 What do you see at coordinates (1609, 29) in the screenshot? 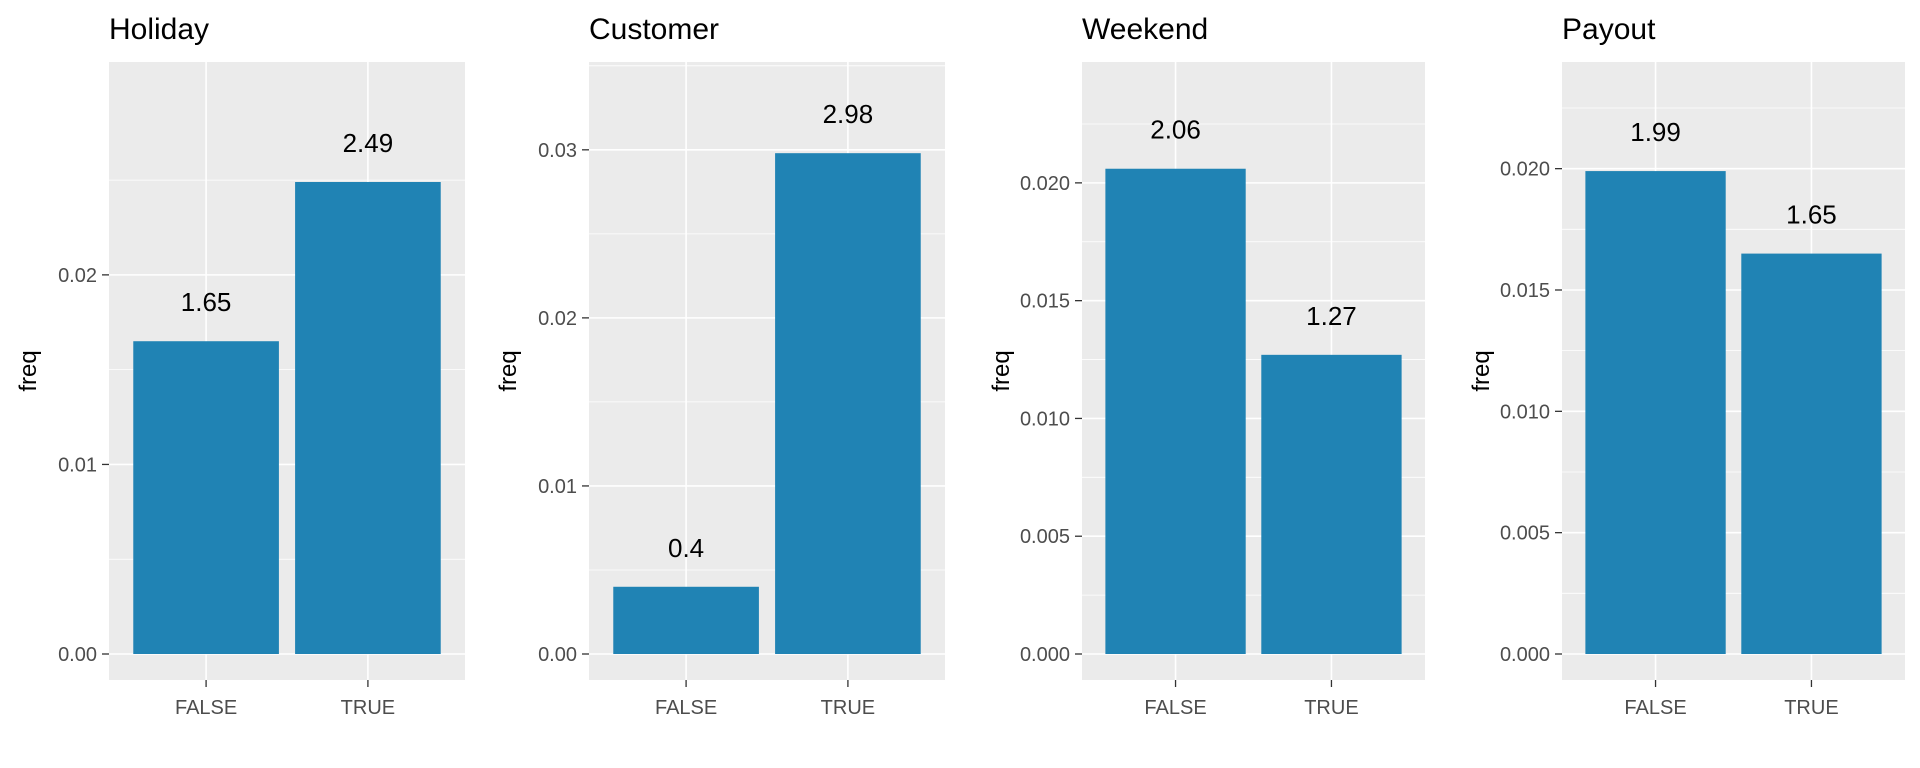
I see `panel-title: Payout` at bounding box center [1609, 29].